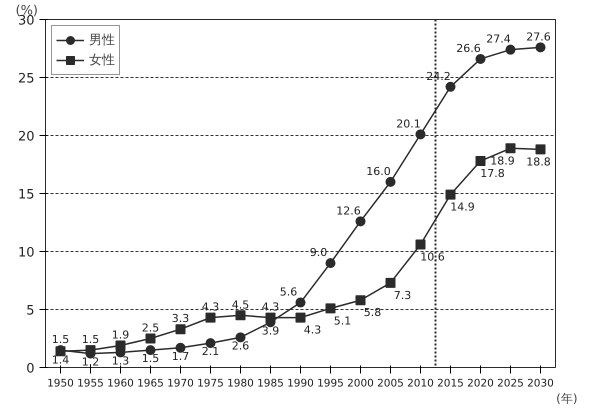 The image size is (590, 410). I want to click on legend-label: 女性, so click(102, 60).